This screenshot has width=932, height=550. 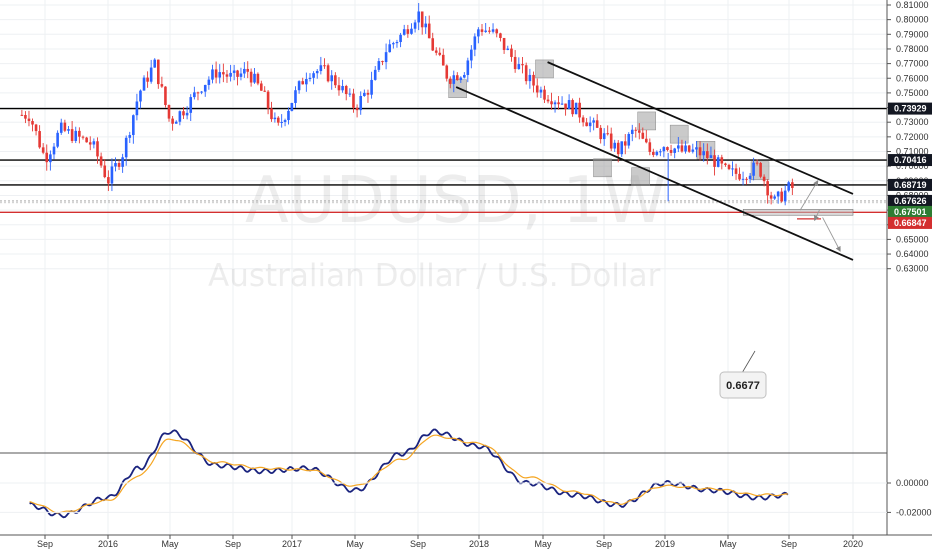 What do you see at coordinates (743, 374) in the screenshot?
I see `price-callout: 0.6677` at bounding box center [743, 374].